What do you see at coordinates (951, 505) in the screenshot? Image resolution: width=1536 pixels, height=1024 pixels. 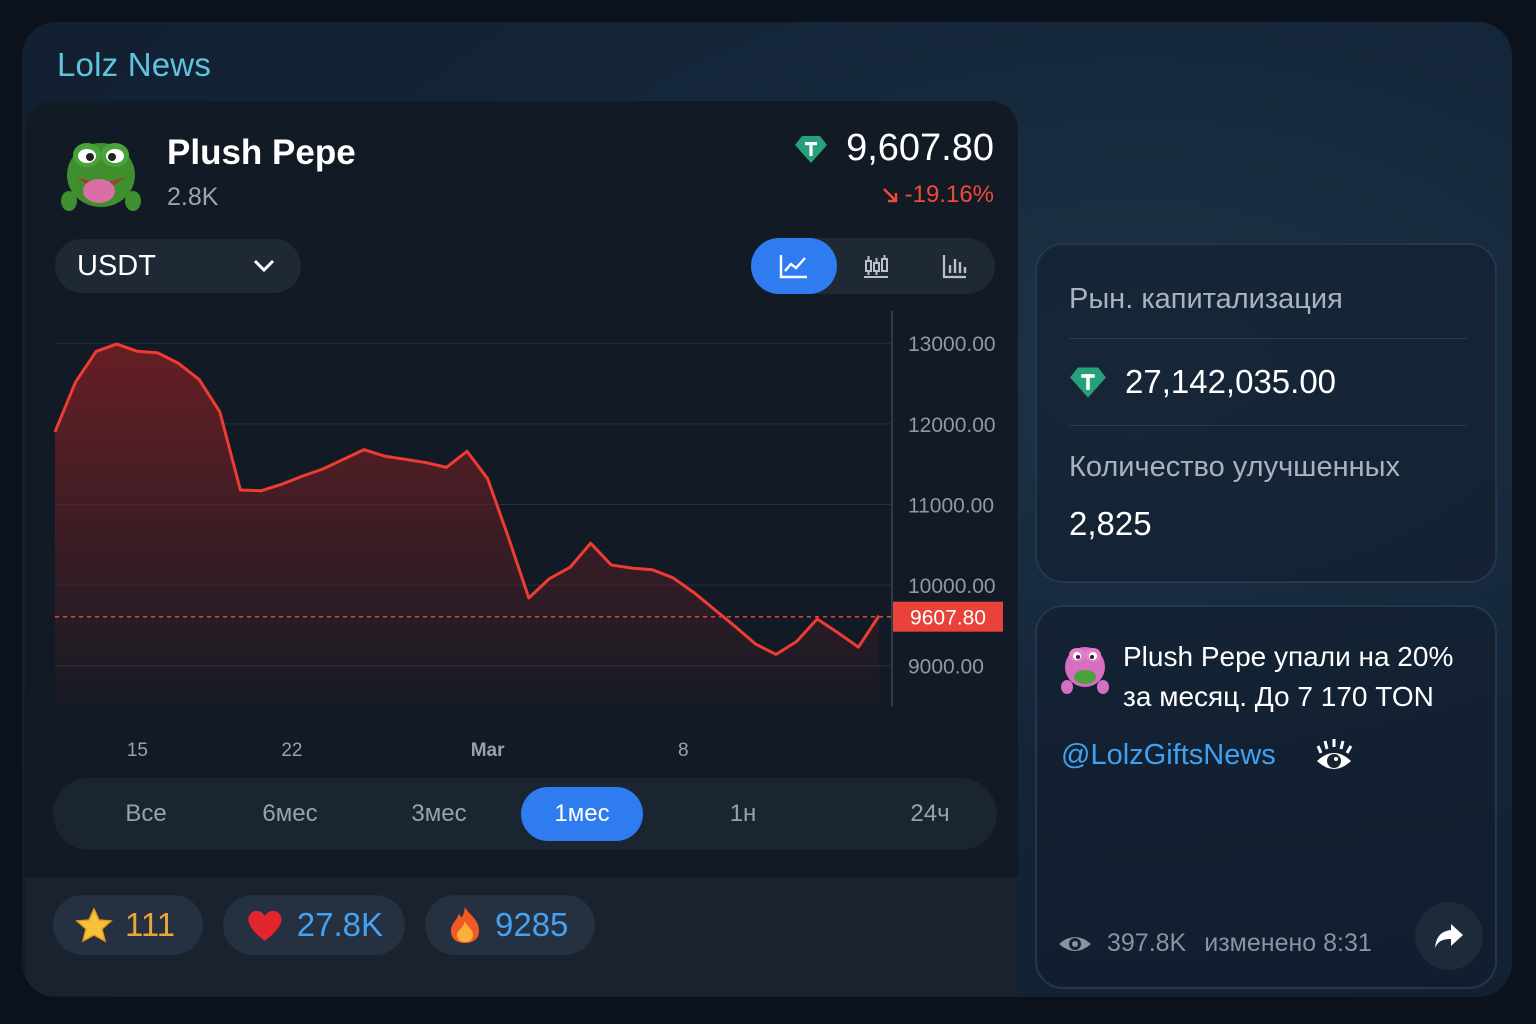 I see `y-tick-label: 11000.00` at bounding box center [951, 505].